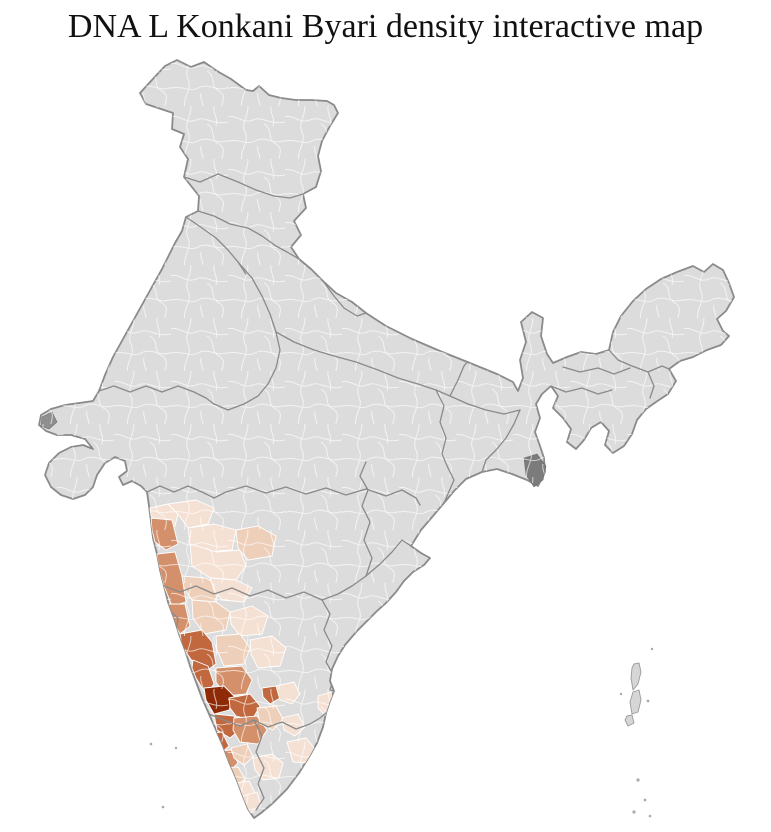 The image size is (771, 832). What do you see at coordinates (355, 660) in the screenshot?
I see `district-polygon` at bounding box center [355, 660].